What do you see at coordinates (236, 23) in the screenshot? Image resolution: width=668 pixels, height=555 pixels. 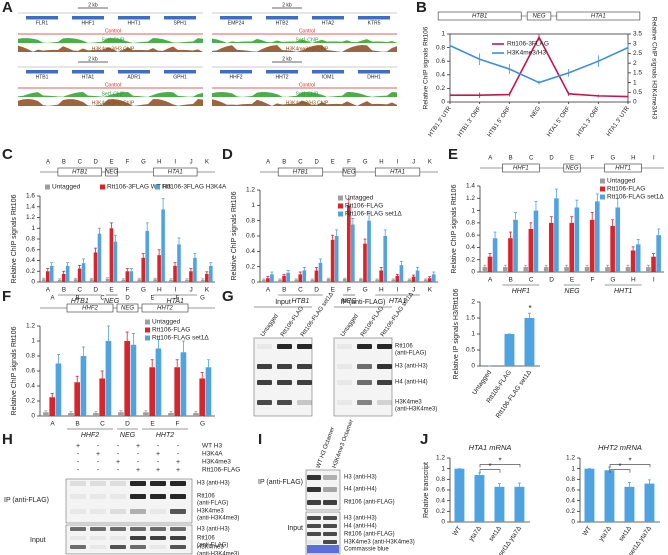 I see `gene-name: EMP24` at bounding box center [236, 23].